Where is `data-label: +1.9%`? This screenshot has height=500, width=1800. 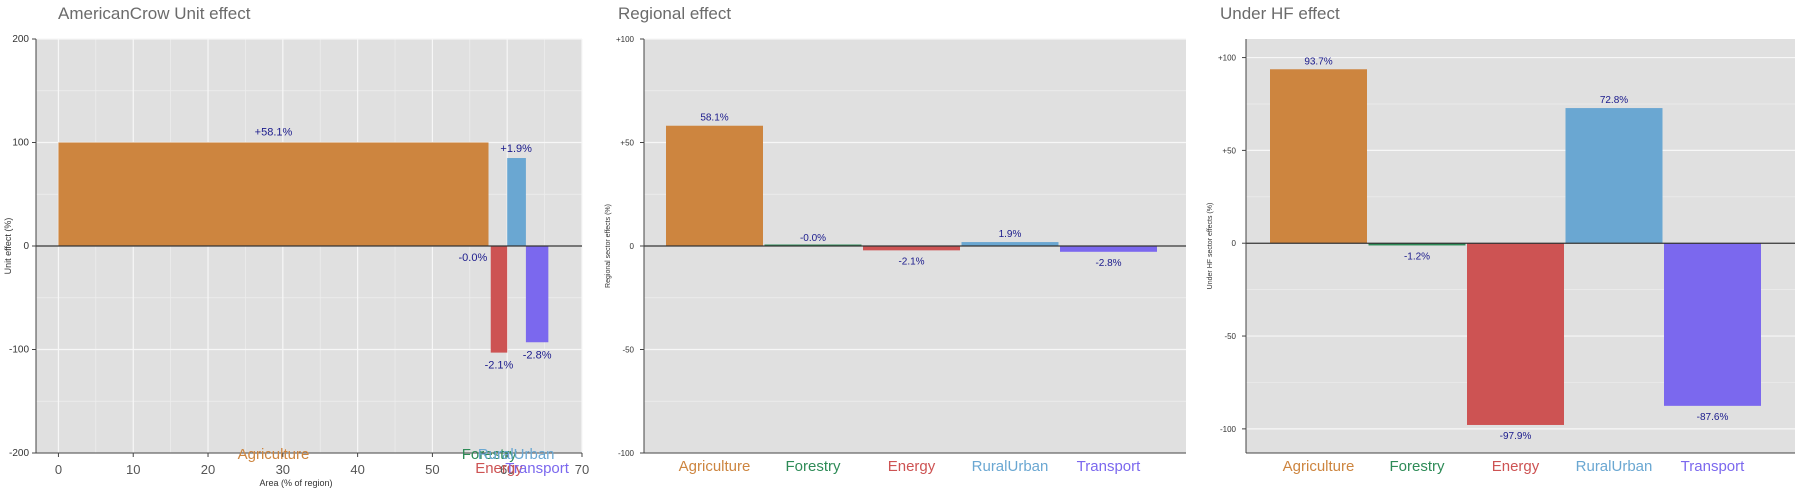 data-label: +1.9% is located at coordinates (516, 149).